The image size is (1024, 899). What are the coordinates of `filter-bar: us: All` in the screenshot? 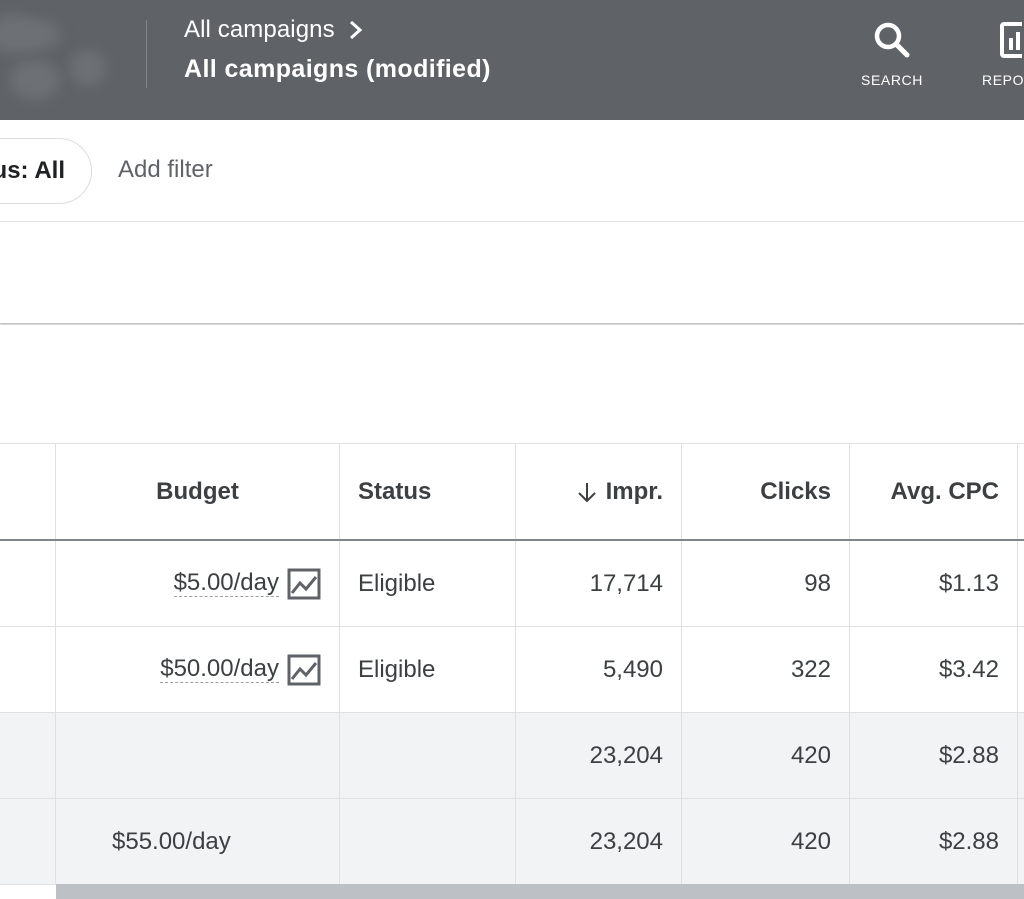 It's located at (512, 171).